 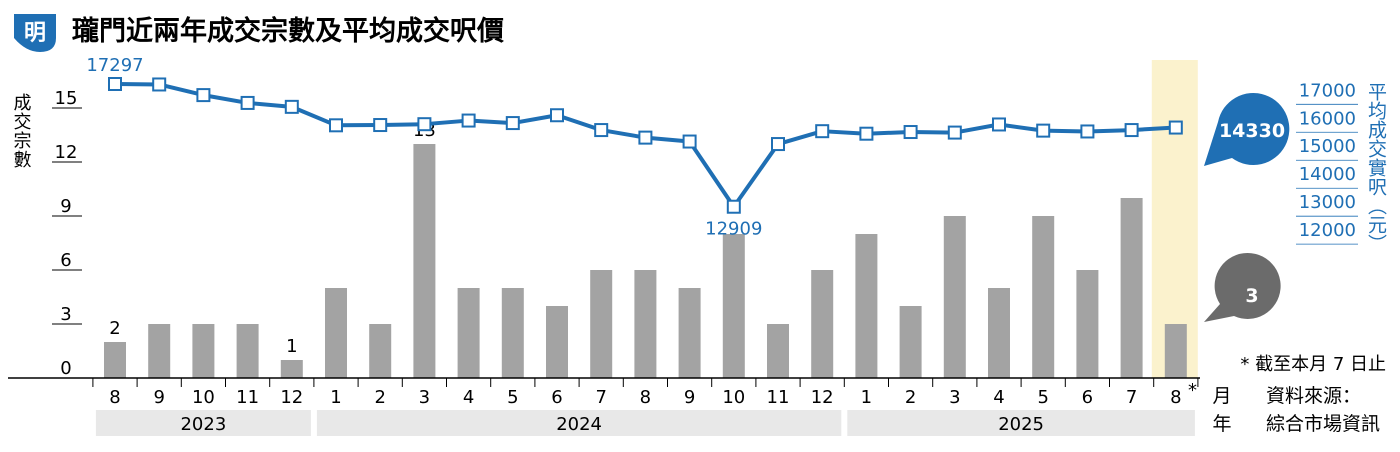 I want to click on month-label: 1, so click(x=866, y=397).